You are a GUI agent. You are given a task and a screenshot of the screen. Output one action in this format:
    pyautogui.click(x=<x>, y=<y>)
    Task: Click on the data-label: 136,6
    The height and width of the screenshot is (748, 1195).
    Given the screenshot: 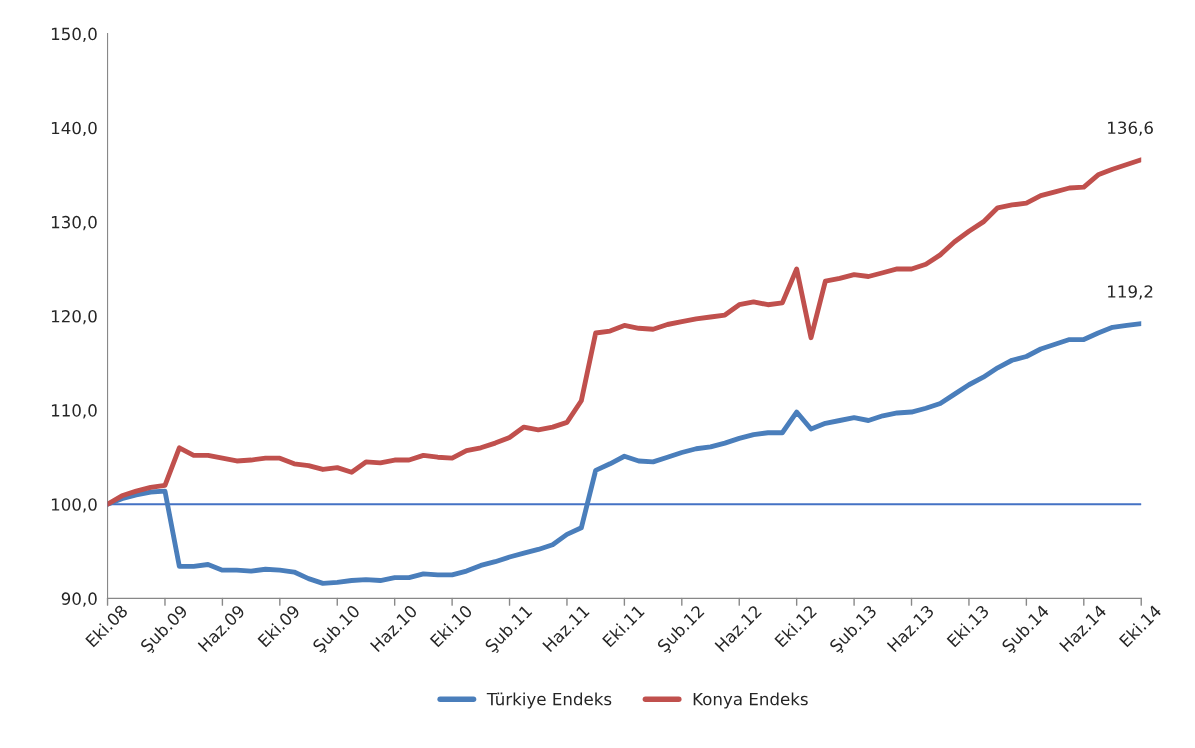 What is the action you would take?
    pyautogui.click(x=1130, y=128)
    